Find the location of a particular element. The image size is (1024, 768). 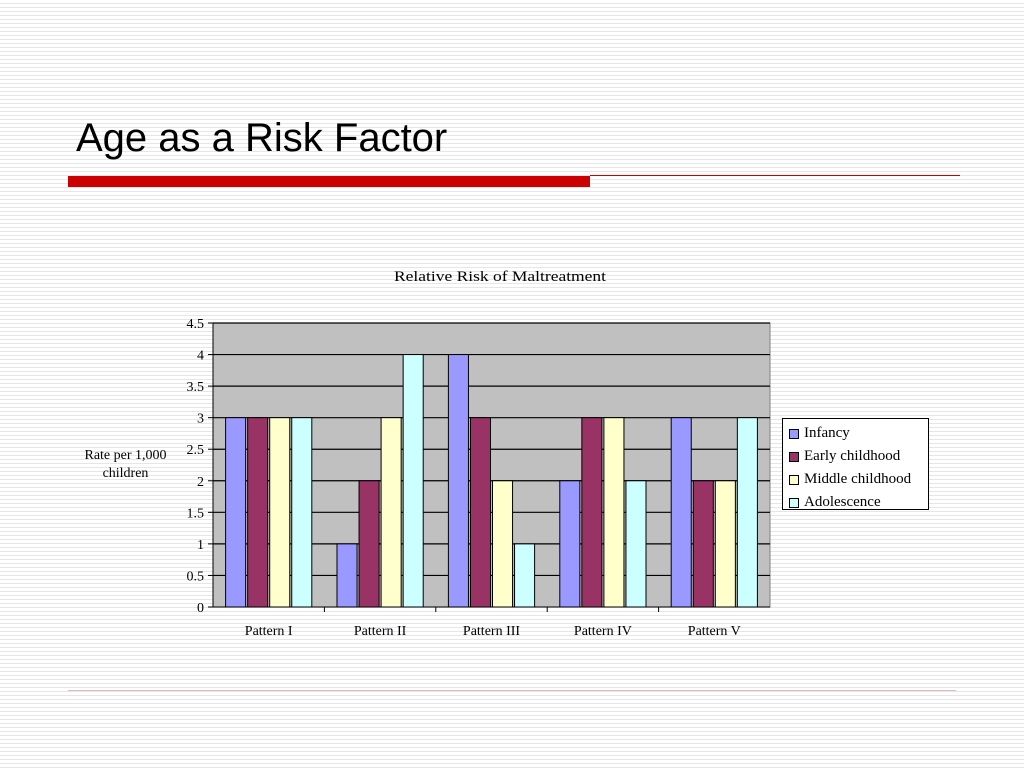

legend-label-early-childhood: Early childhood is located at coordinates (852, 456).